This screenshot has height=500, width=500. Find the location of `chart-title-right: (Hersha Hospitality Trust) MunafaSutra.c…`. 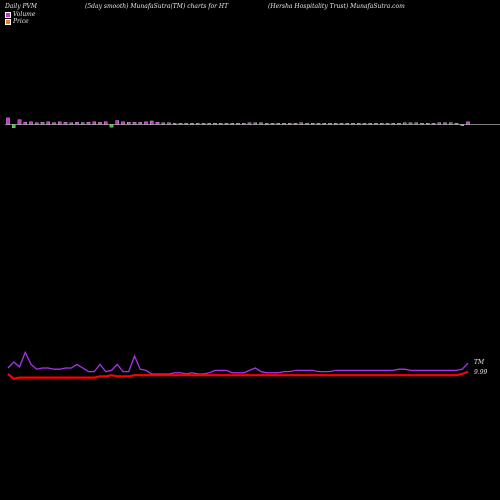

chart-title-right: (Hersha Hospitality Trust) MunafaSutra.c… is located at coordinates (336, 6).